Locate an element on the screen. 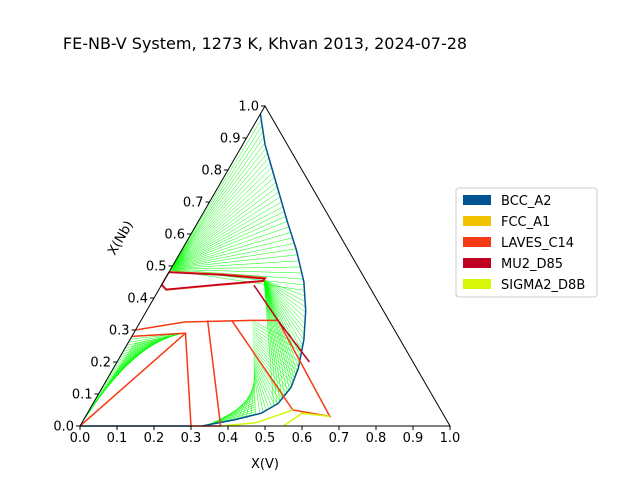 This screenshot has width=640, height=484. y-tick-label: 0.8 is located at coordinates (211, 171).